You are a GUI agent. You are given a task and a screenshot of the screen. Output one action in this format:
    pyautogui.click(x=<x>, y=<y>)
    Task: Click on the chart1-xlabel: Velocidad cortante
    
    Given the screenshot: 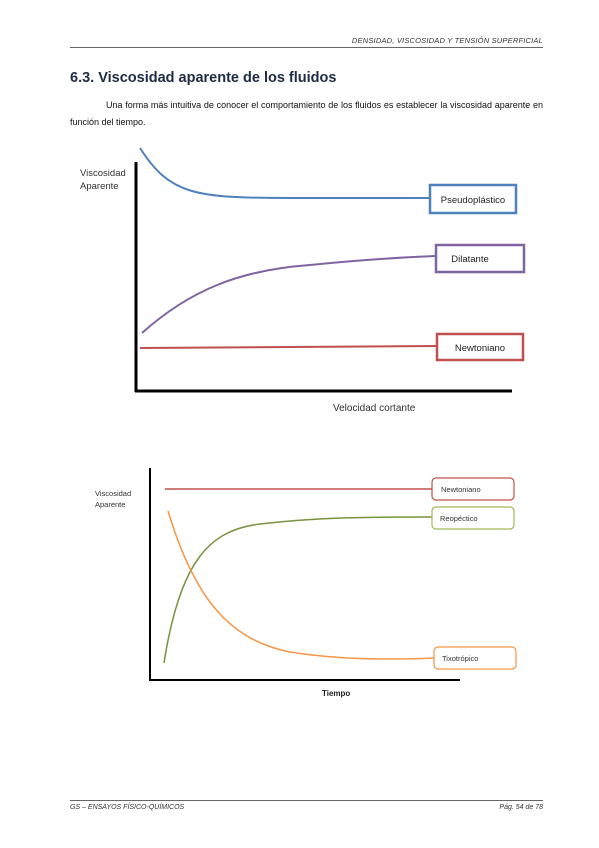 What is the action you would take?
    pyautogui.click(x=374, y=408)
    